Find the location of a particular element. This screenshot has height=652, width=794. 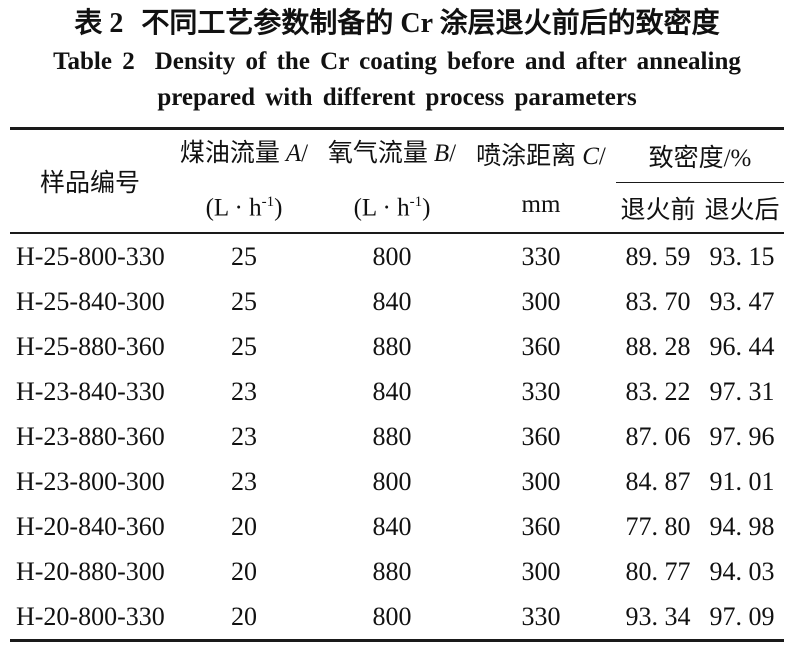

table-row: H-25-800-330 25 800 330 89. 59 93. 15 is located at coordinates (397, 256).